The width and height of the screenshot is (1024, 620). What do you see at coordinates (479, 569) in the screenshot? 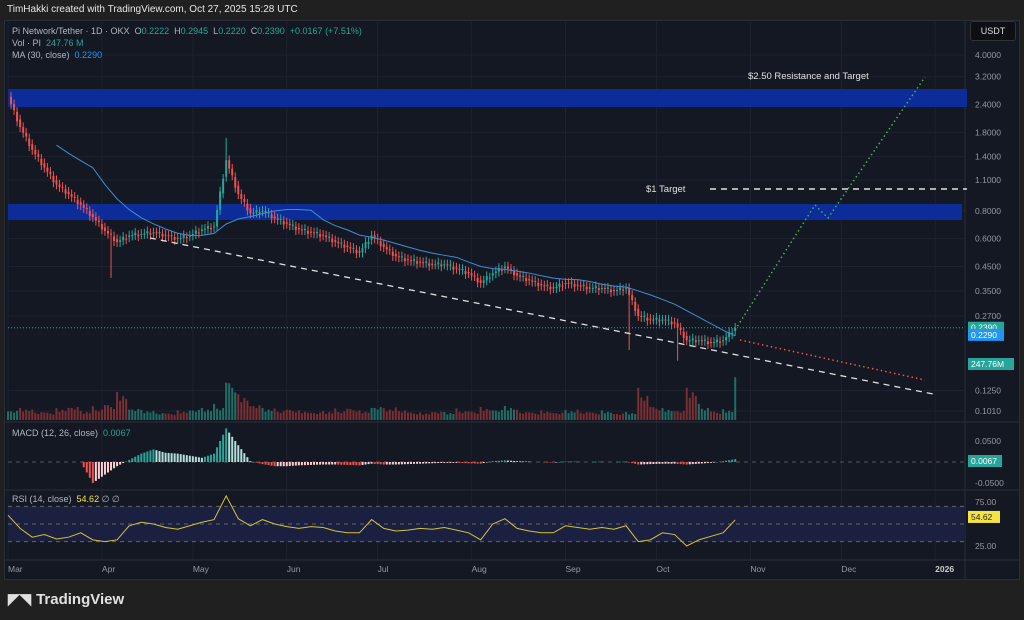
I see `time-tick-label: Aug` at bounding box center [479, 569].